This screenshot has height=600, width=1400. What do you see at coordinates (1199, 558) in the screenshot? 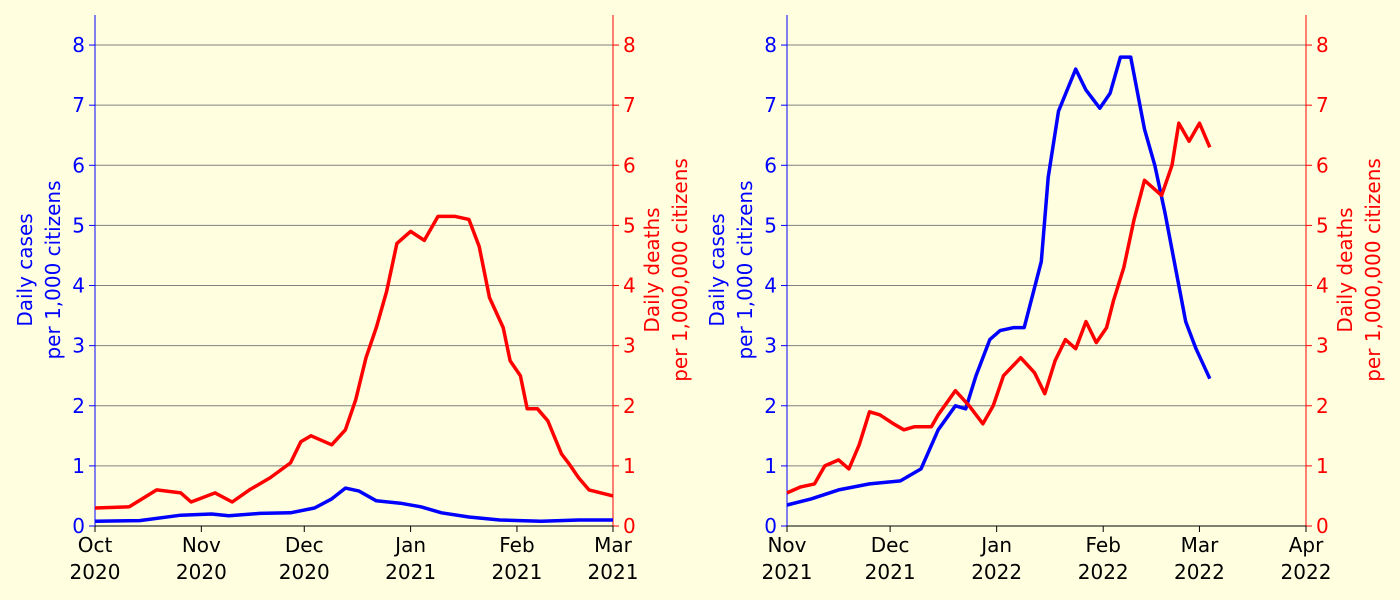
I see `x-tick-label: Mar 2022` at bounding box center [1199, 558].